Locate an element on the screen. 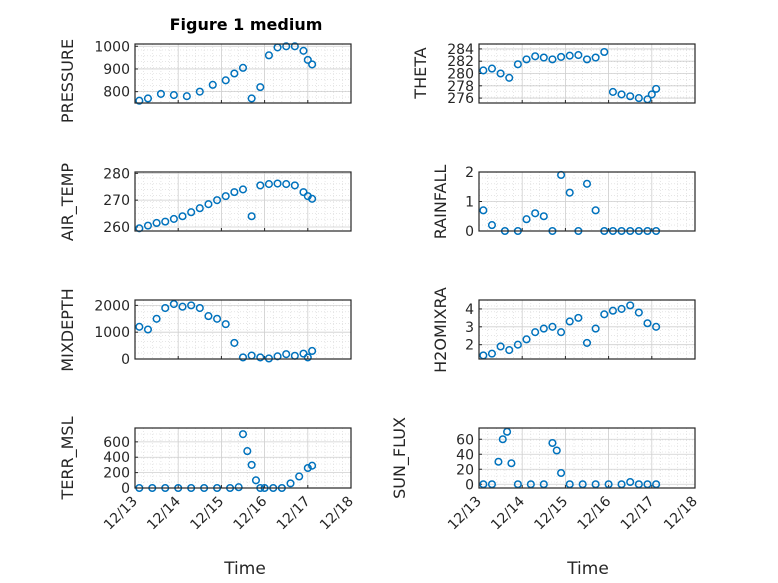 The width and height of the screenshot is (778, 583). ylabel-pressure: PRESSURE is located at coordinates (67, 81).